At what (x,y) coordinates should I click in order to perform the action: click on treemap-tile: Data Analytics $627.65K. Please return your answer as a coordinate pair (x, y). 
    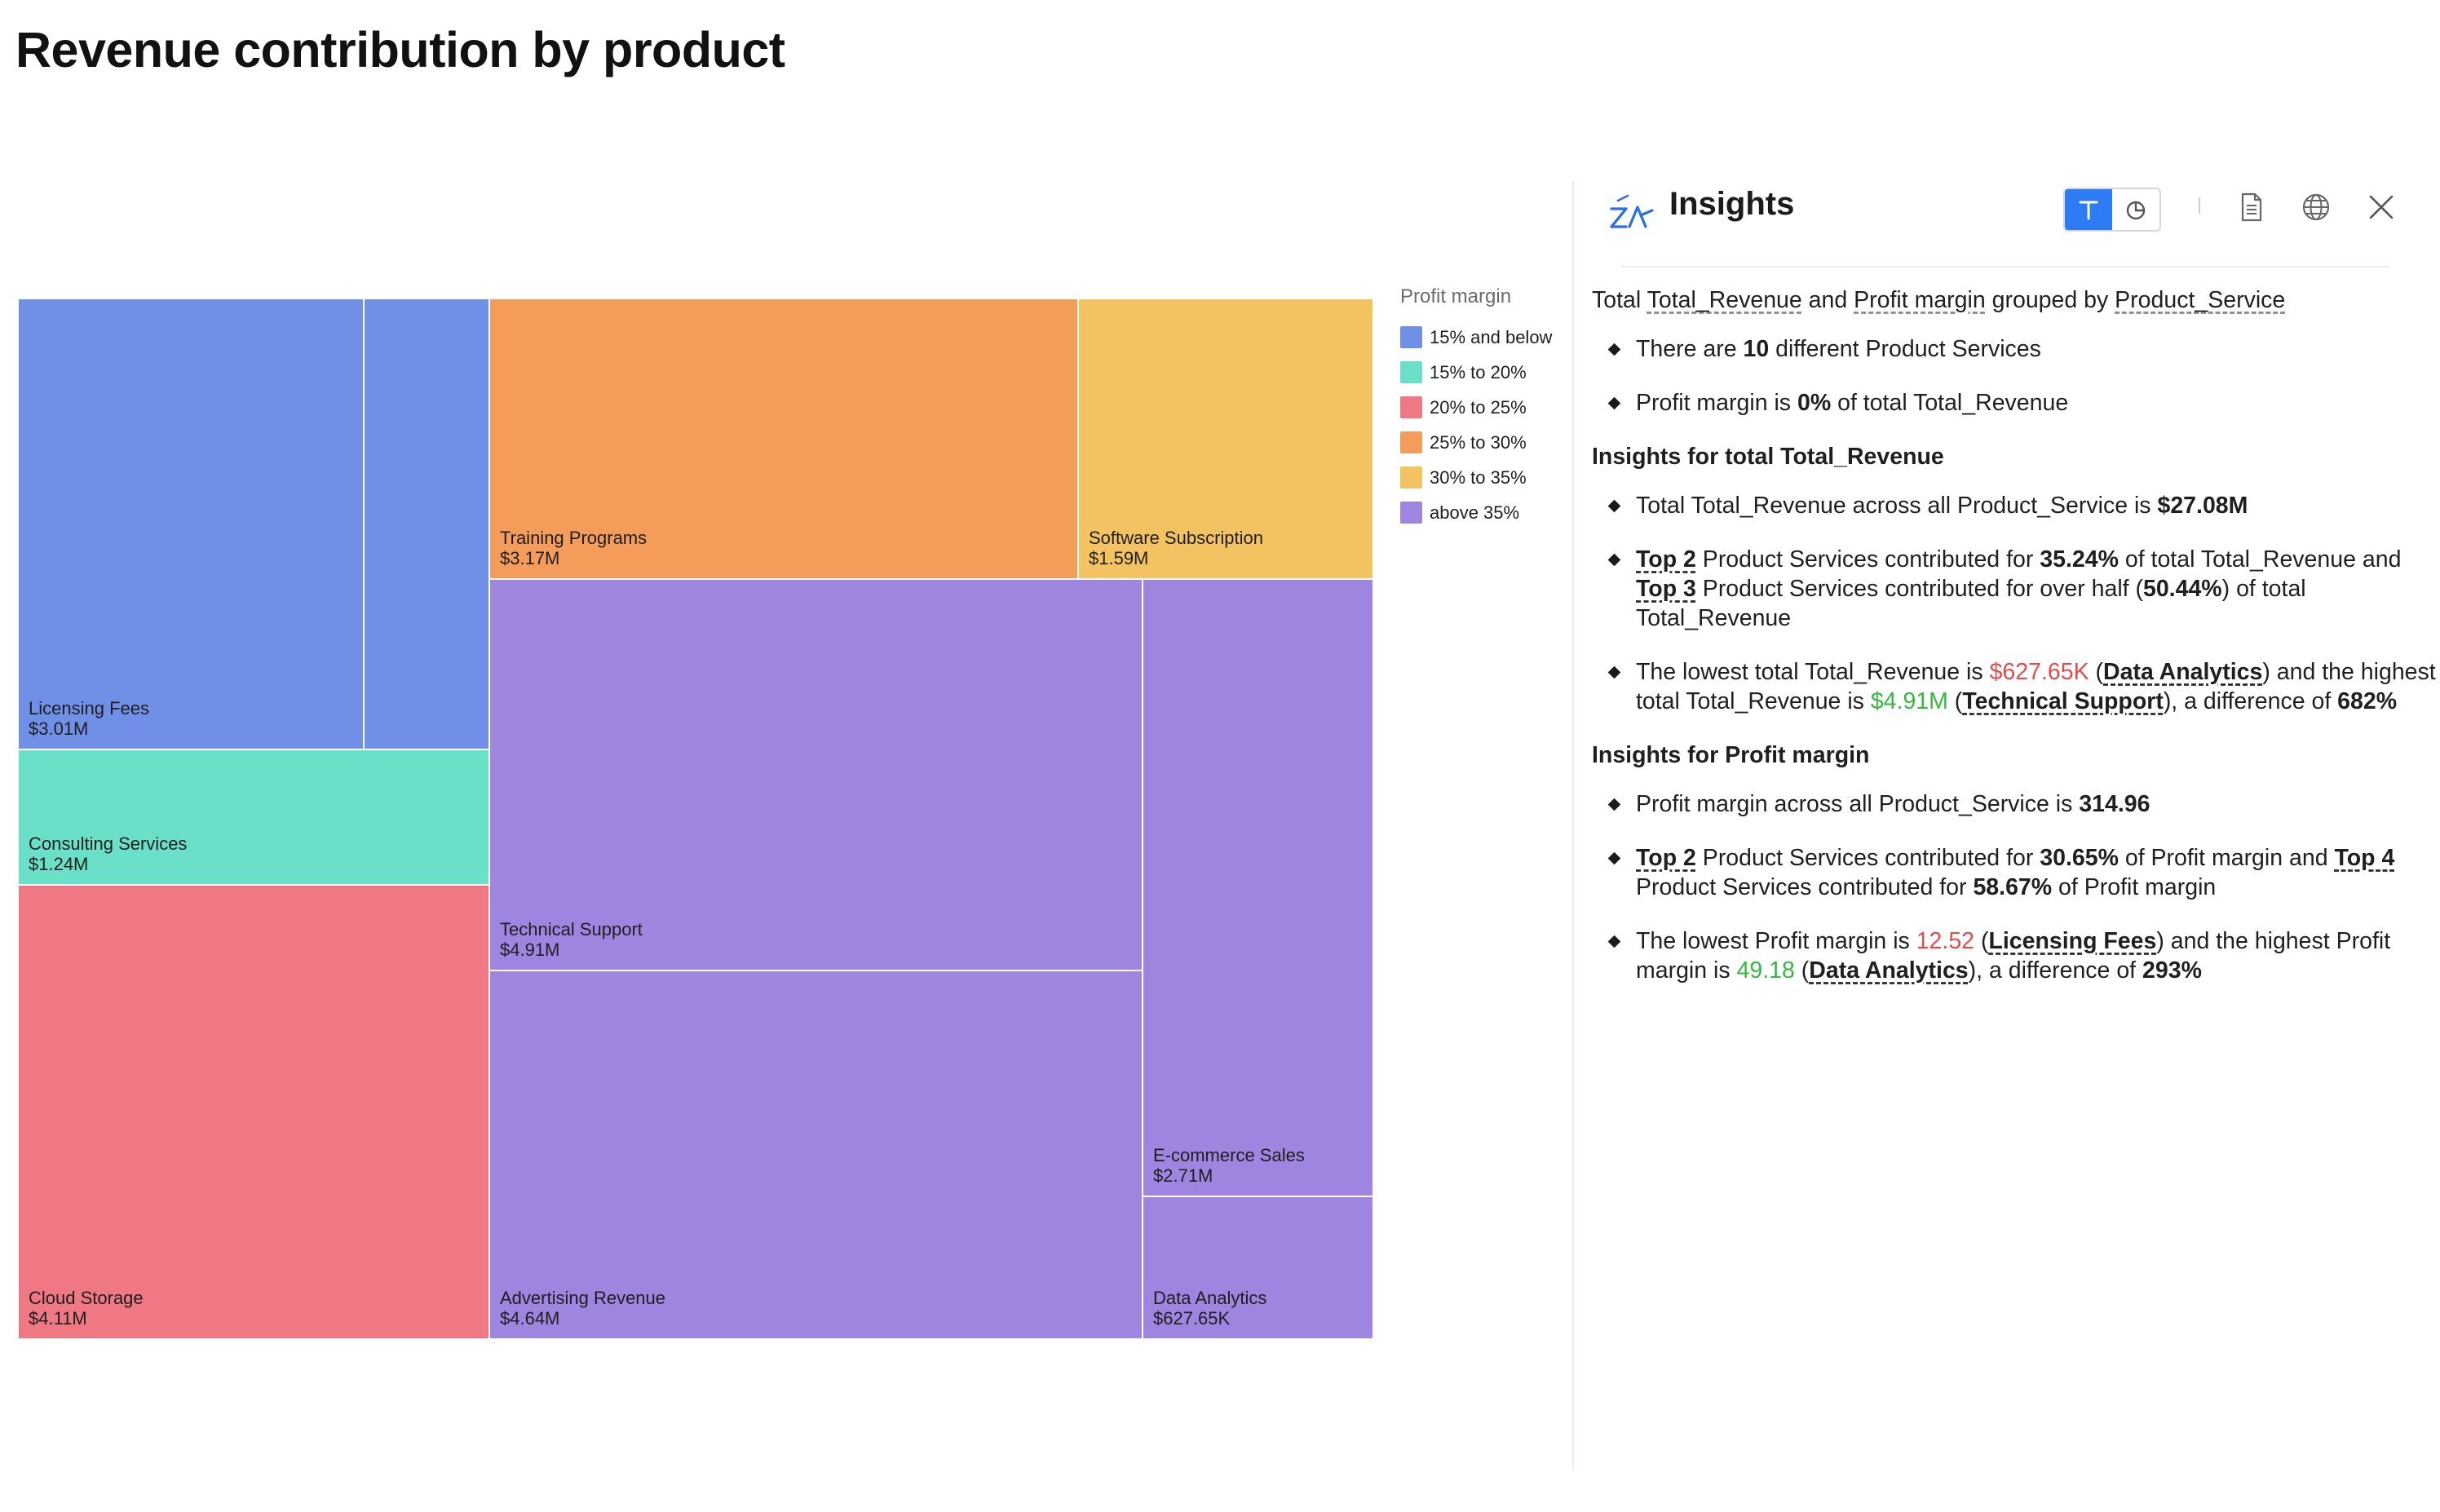
    Looking at the image, I should click on (1258, 1267).